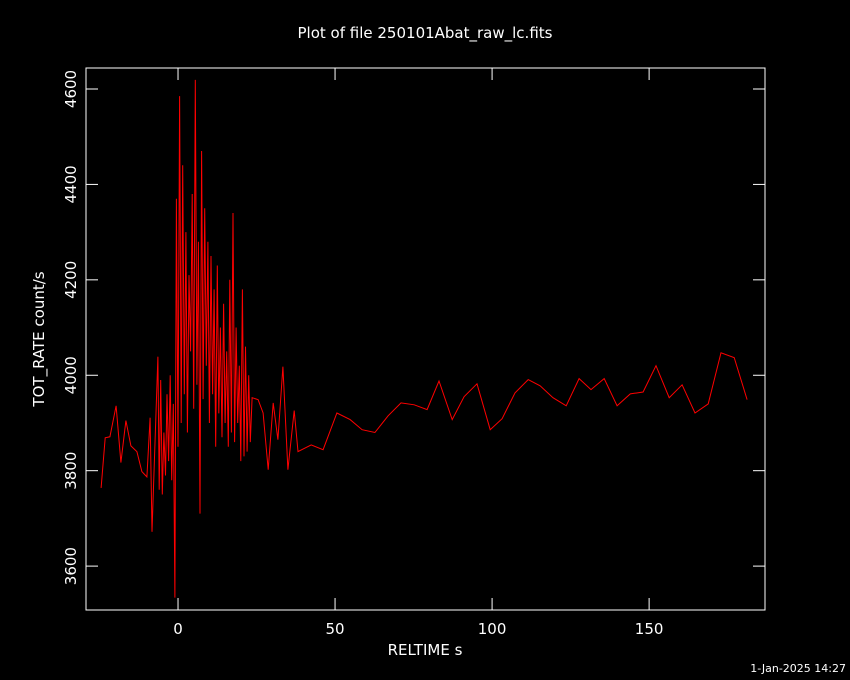  I want to click on y-tick-label: 3800, so click(71, 471).